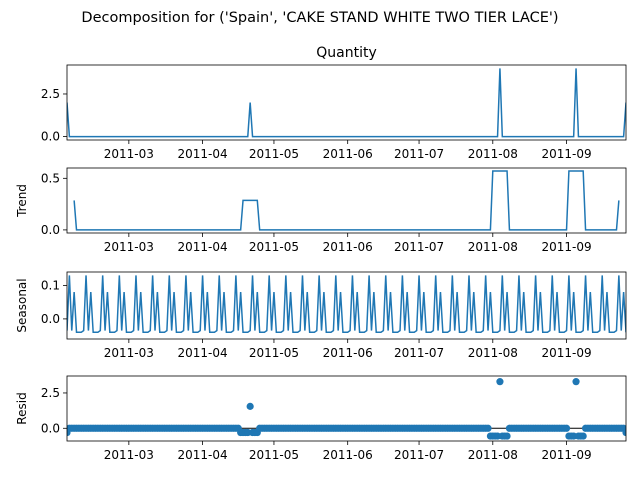  Describe the element at coordinates (22, 201) in the screenshot. I see `y-axis-label: Trend` at that location.